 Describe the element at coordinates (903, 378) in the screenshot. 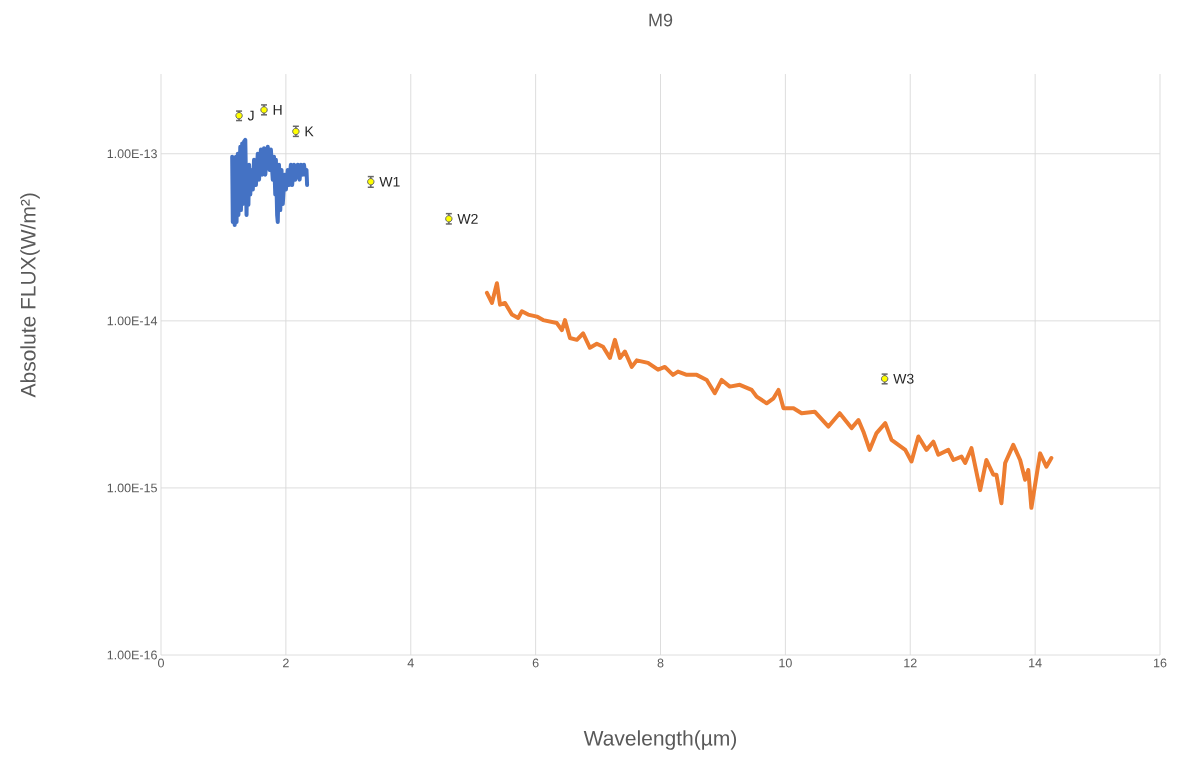

I see `annotation: W3` at that location.